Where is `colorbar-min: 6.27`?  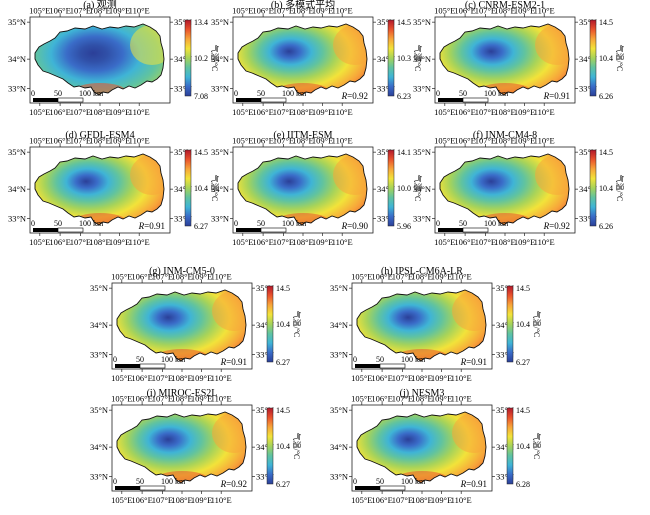
colorbar-min: 6.27 is located at coordinates (523, 362).